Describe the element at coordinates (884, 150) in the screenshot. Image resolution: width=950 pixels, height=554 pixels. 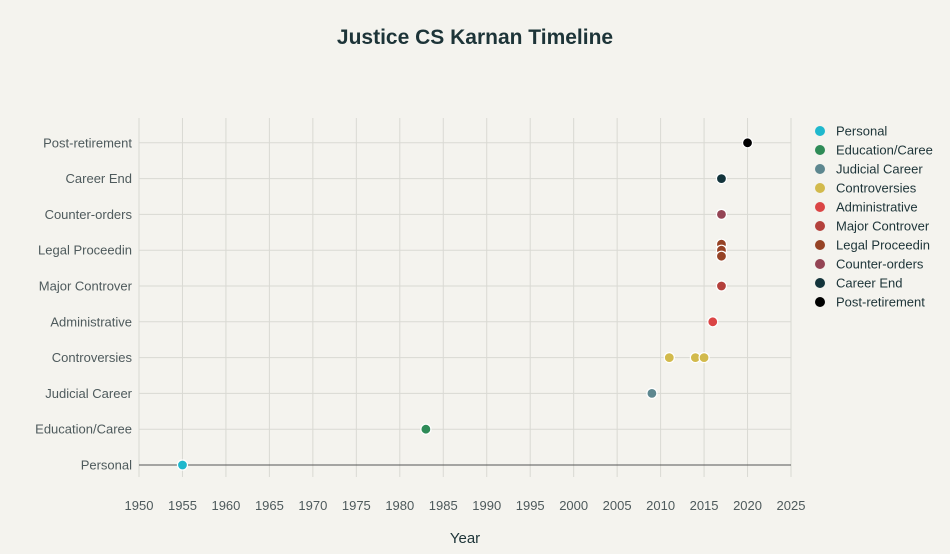
I see `legend-entry-label: Education/Caree` at that location.